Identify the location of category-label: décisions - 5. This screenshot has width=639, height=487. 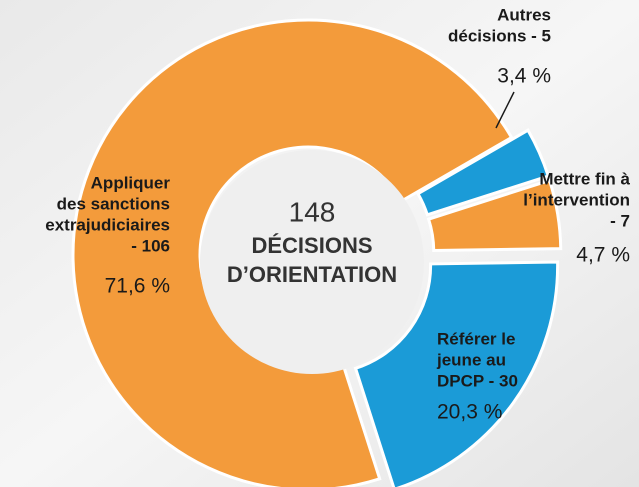
(499, 35).